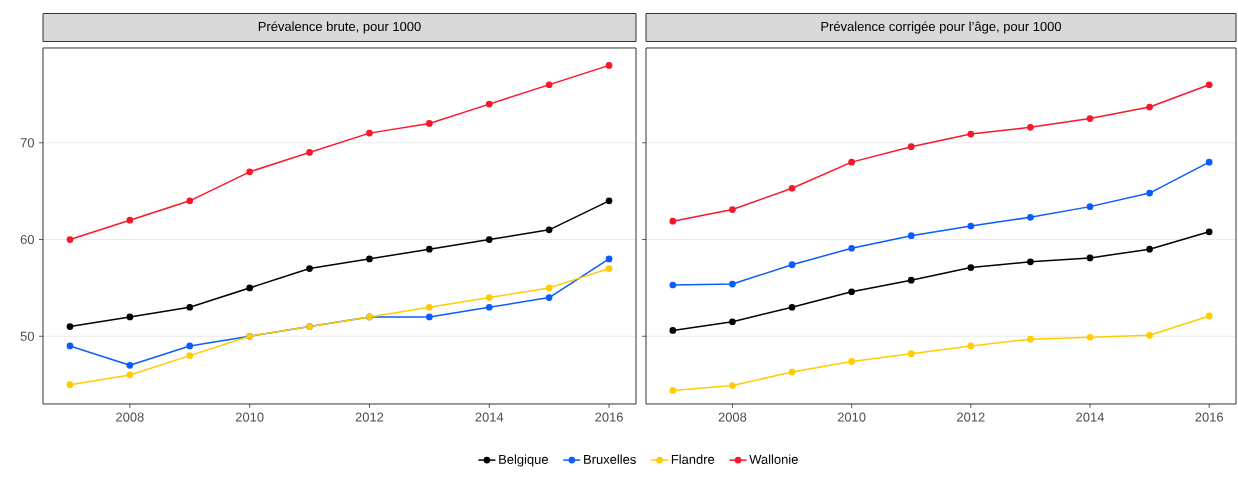 This screenshot has width=1238, height=500. I want to click on legend-label: Belgique, so click(523, 460).